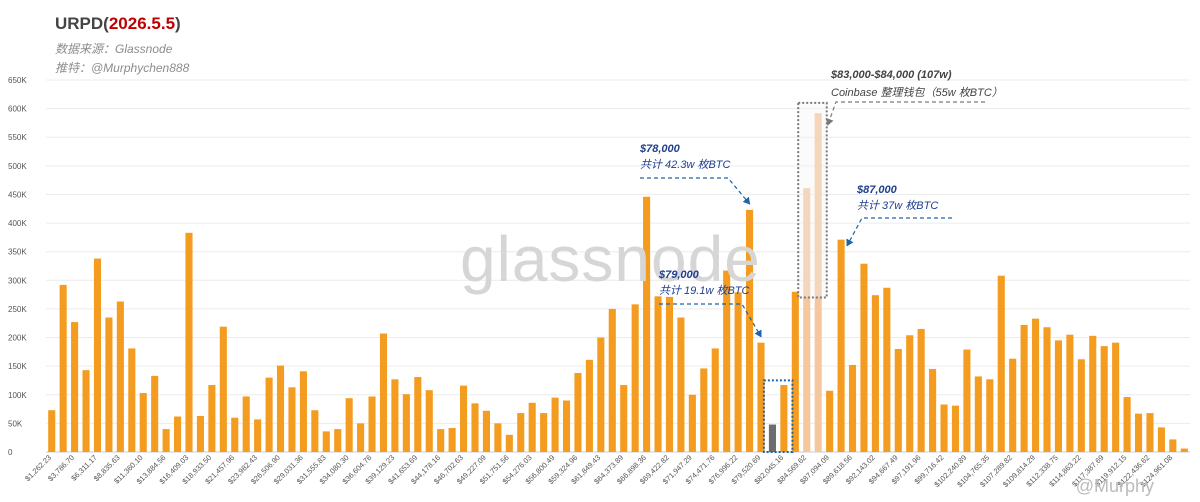  Describe the element at coordinates (917, 93) in the screenshot. I see `annotation-83000-desc: Coinbase 整理钱包（55w 枚BTC）` at that location.